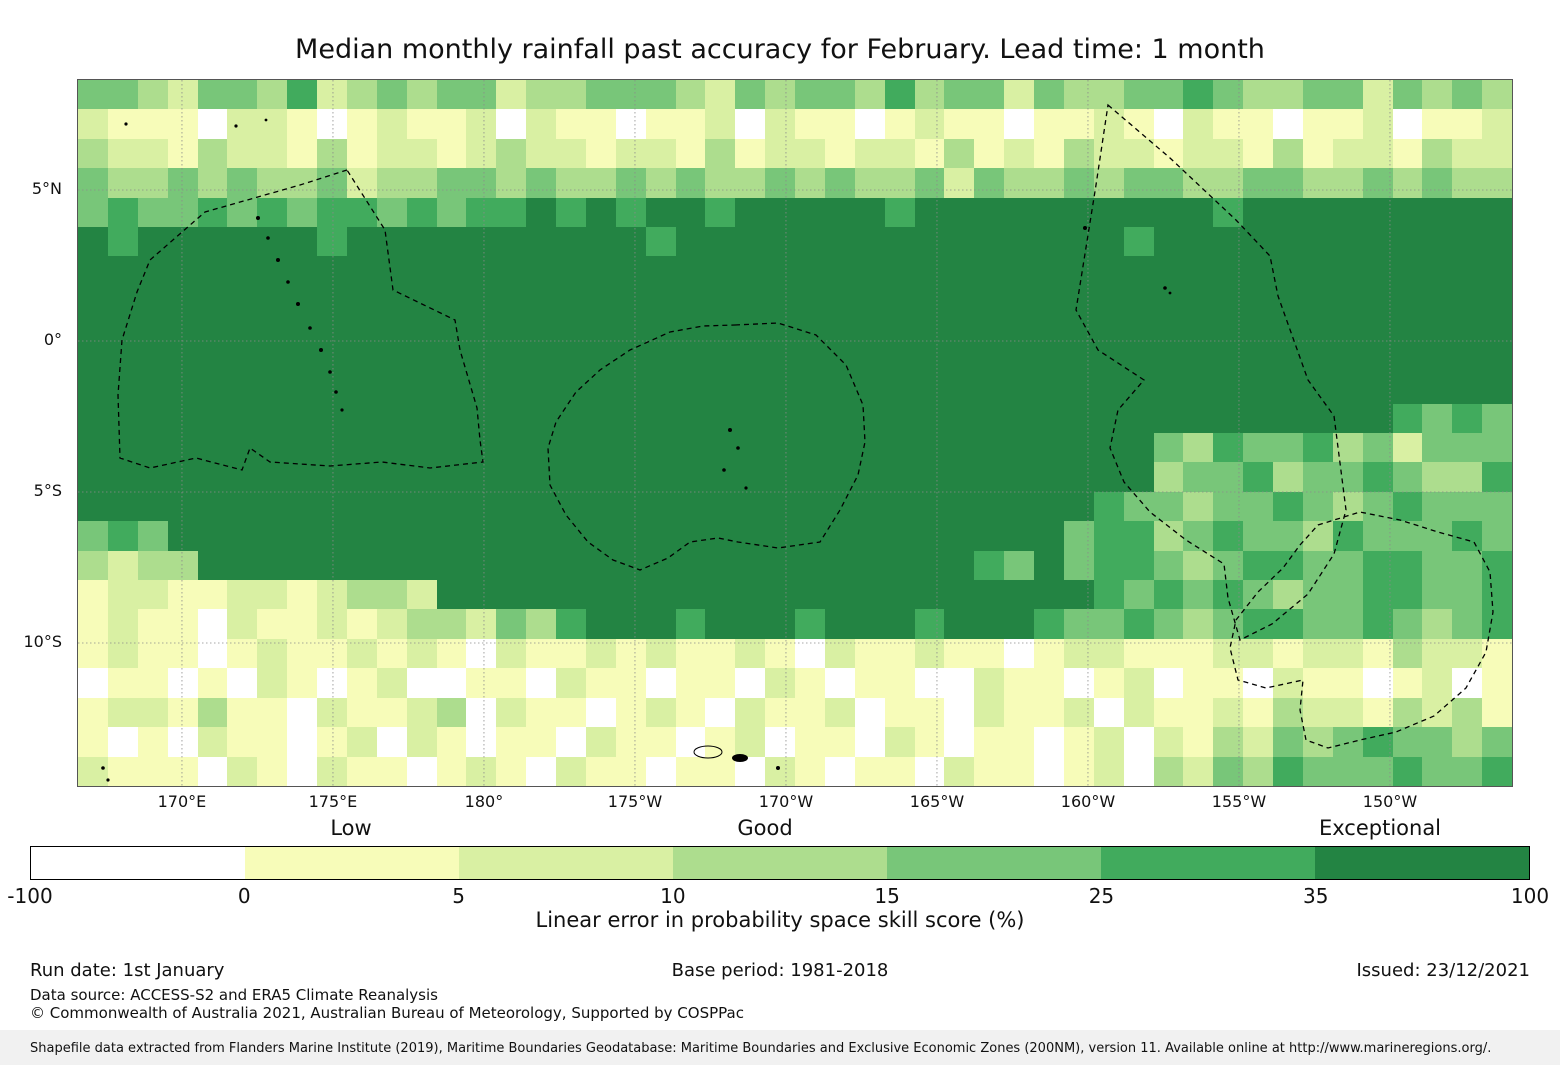 Image resolution: width=1560 pixels, height=1065 pixels. What do you see at coordinates (780, 863) in the screenshot?
I see `colorbar` at bounding box center [780, 863].